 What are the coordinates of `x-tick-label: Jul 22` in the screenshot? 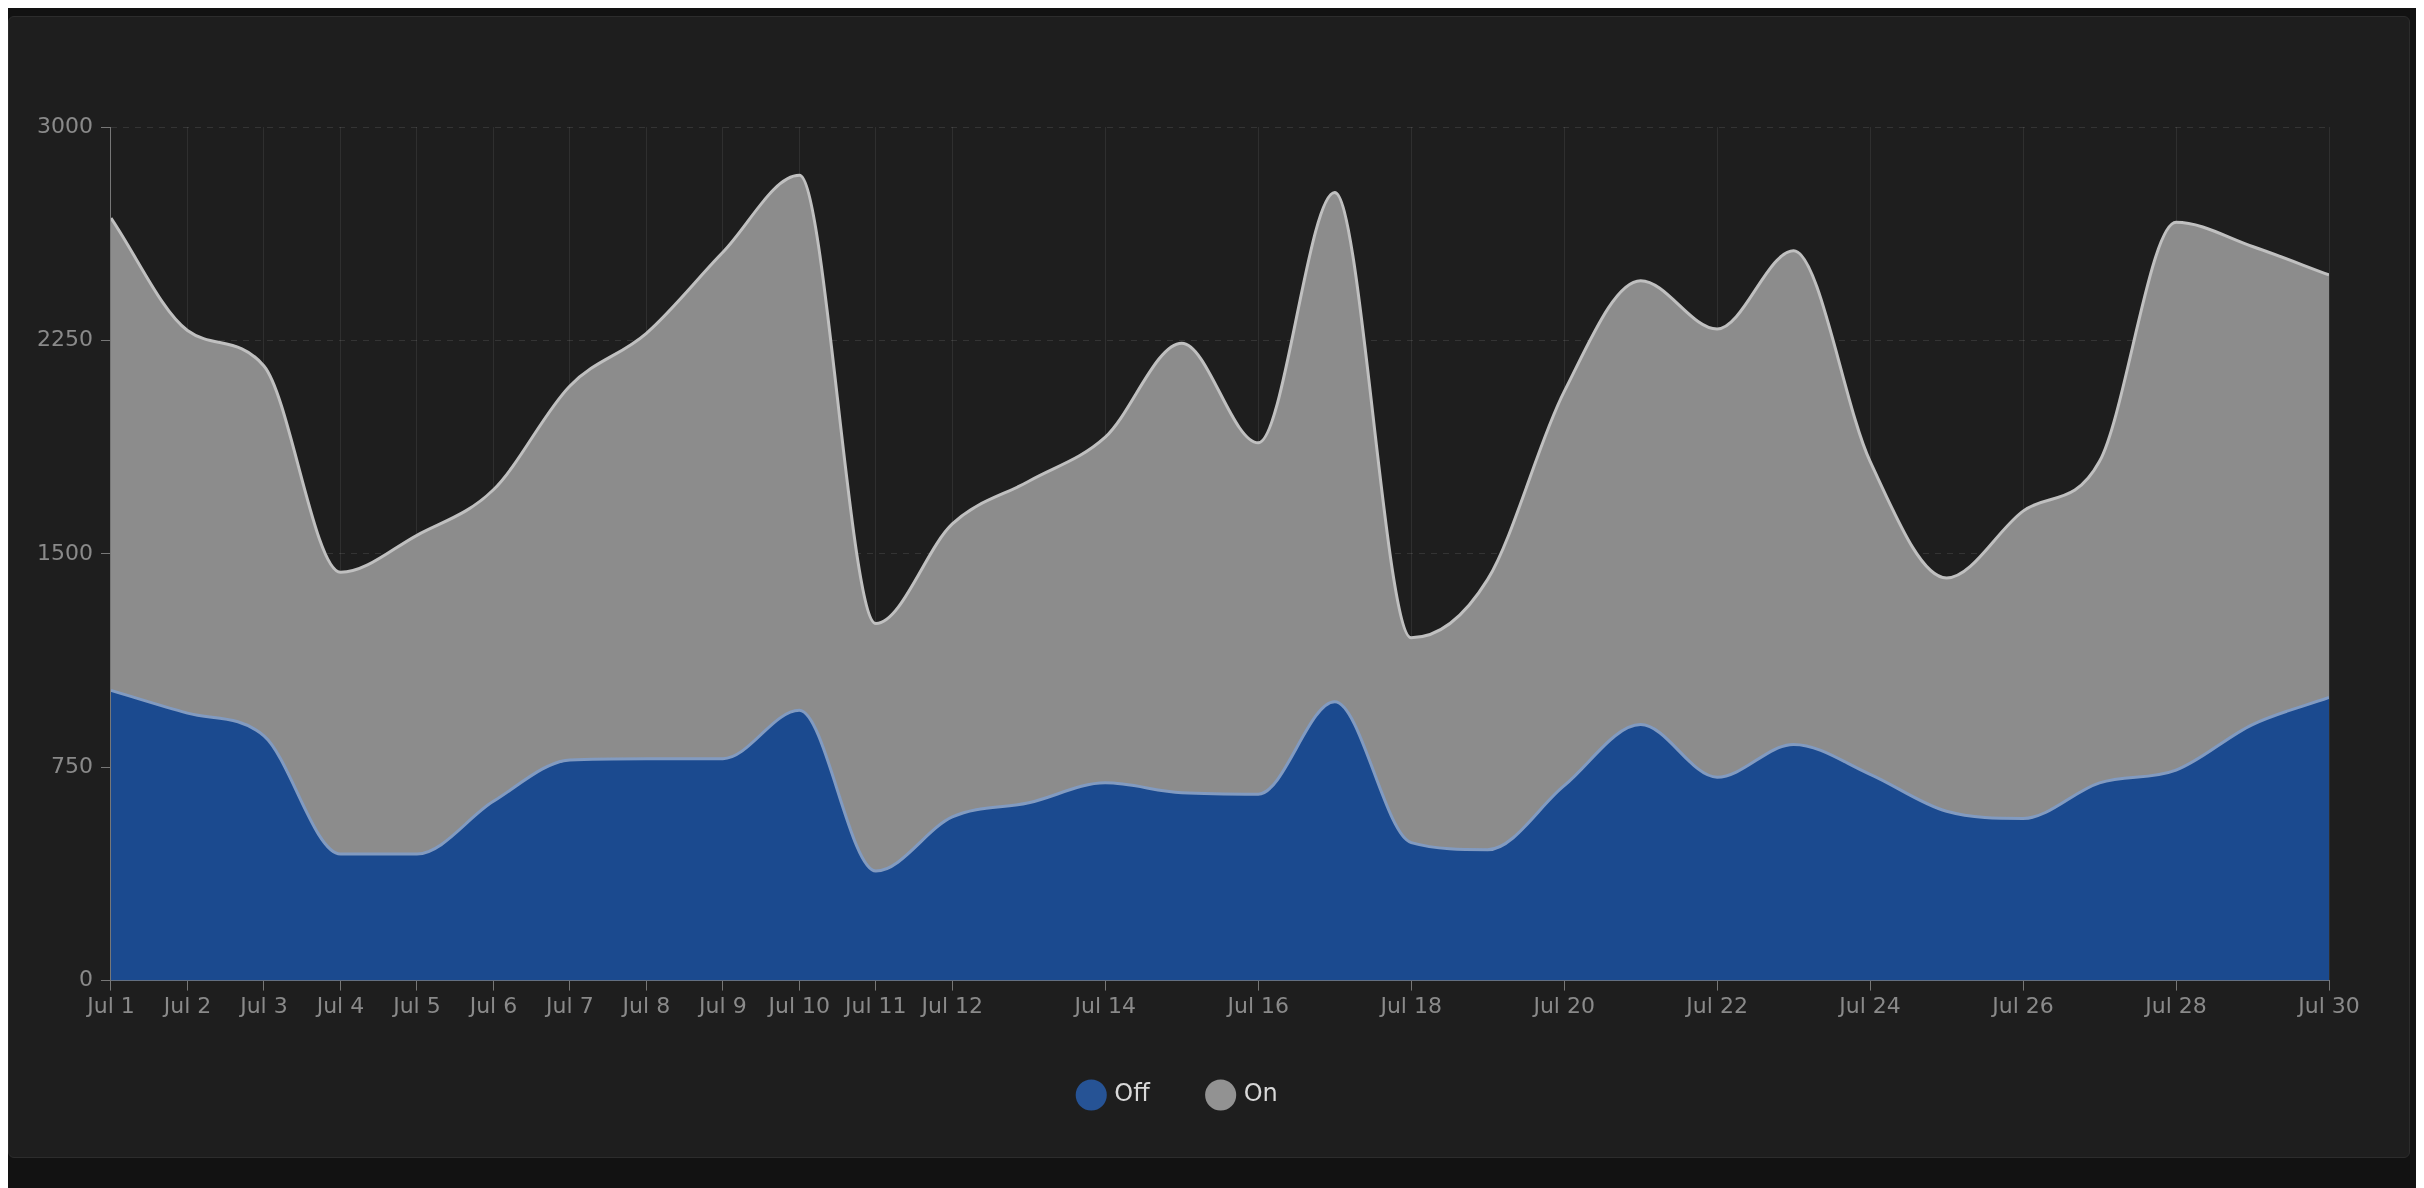 It's located at (1716, 1005).